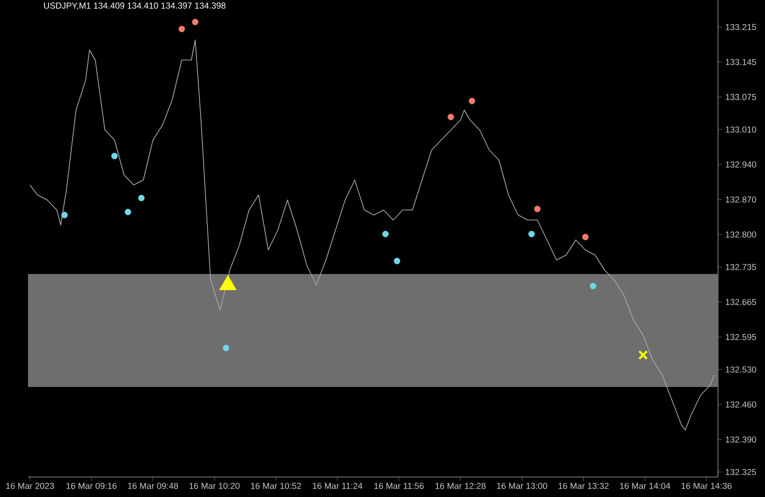 The width and height of the screenshot is (765, 497). I want to click on y-tick-label: 133.010, so click(741, 129).